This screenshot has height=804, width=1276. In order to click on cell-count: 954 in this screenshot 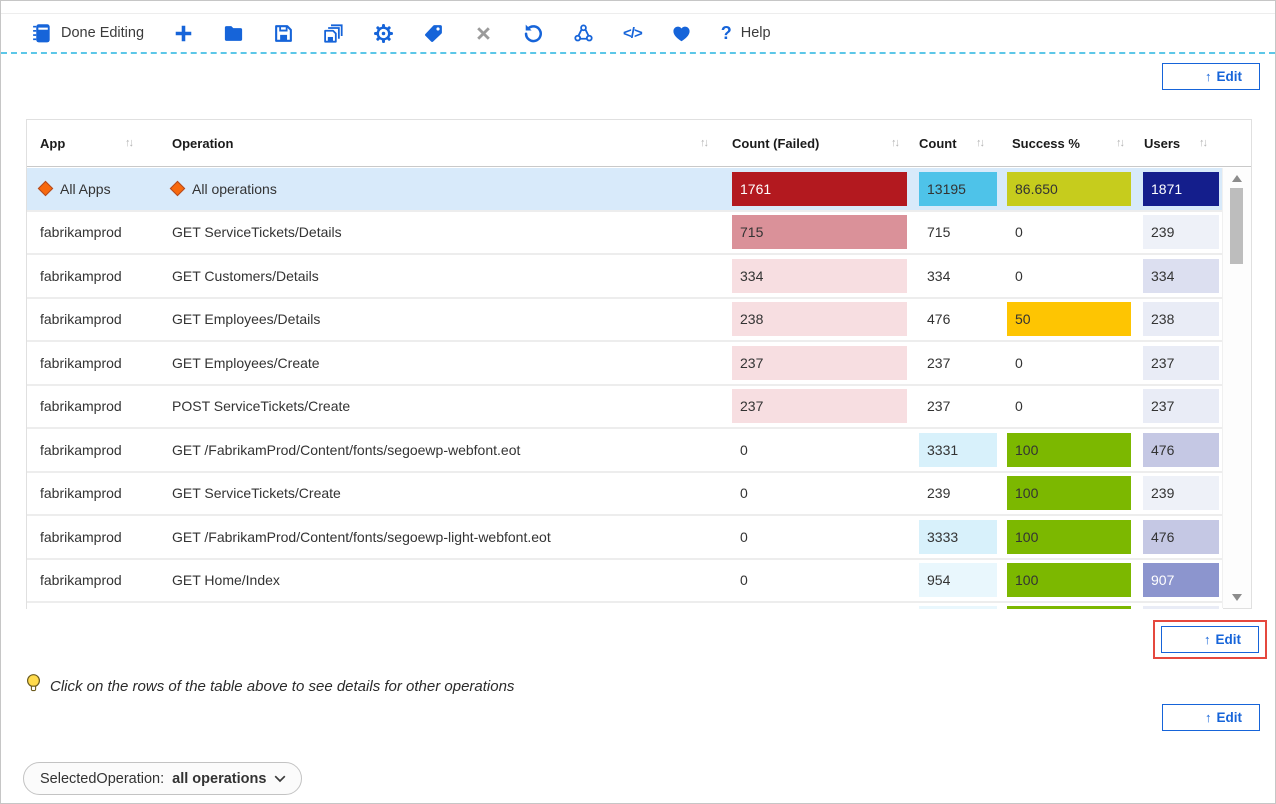, I will do `click(959, 581)`.